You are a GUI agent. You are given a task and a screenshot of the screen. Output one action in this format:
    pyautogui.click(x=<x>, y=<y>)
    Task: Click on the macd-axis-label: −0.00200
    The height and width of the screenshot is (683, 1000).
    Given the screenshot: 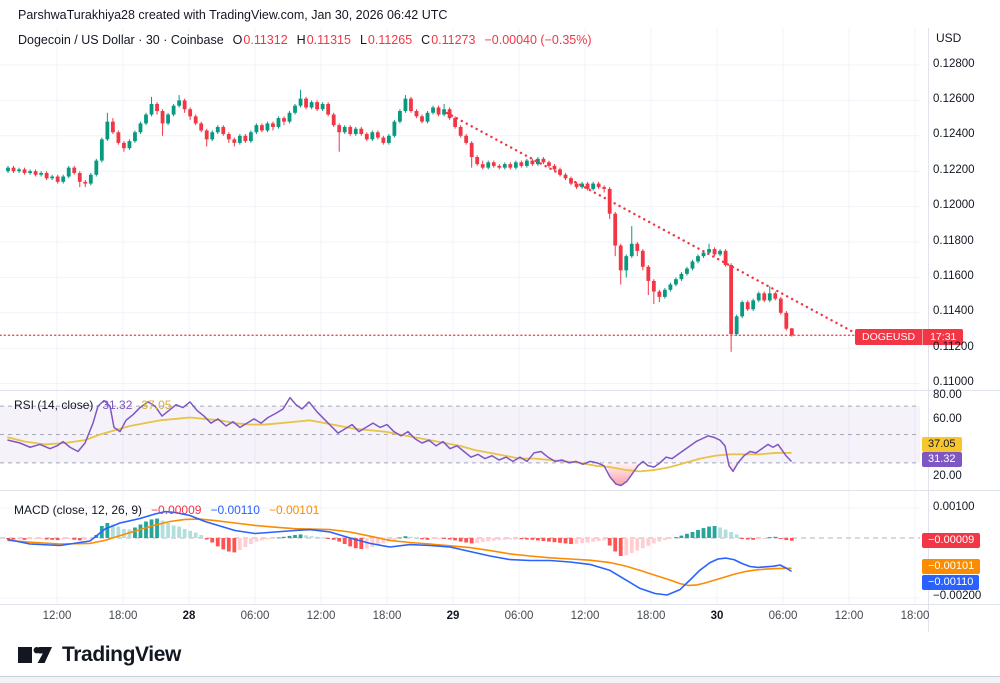 What is the action you would take?
    pyautogui.click(x=957, y=596)
    